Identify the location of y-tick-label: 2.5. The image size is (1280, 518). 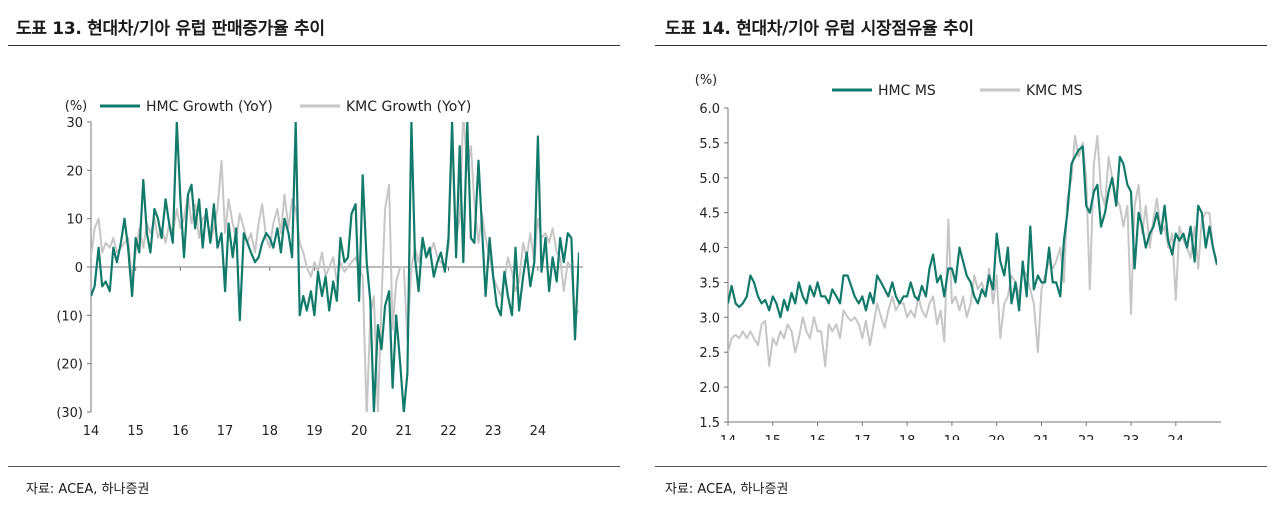
(709, 353).